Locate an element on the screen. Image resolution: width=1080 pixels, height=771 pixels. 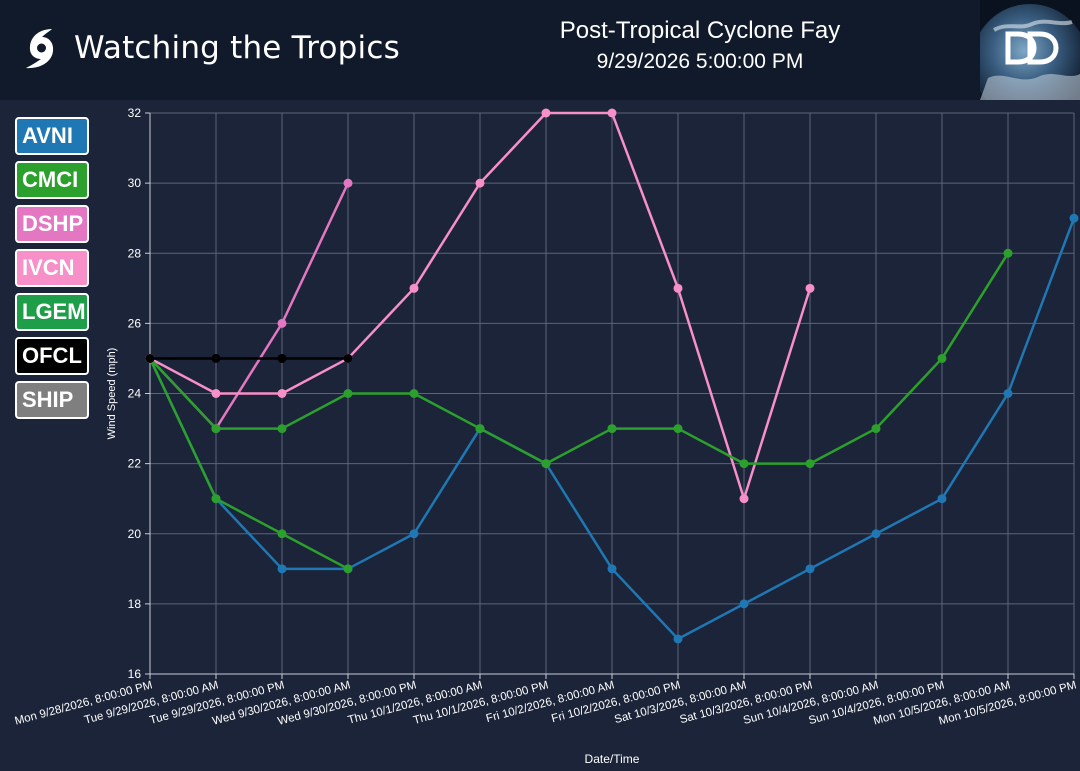
legend-toggle-ivcn: IVCN is located at coordinates (52, 268).